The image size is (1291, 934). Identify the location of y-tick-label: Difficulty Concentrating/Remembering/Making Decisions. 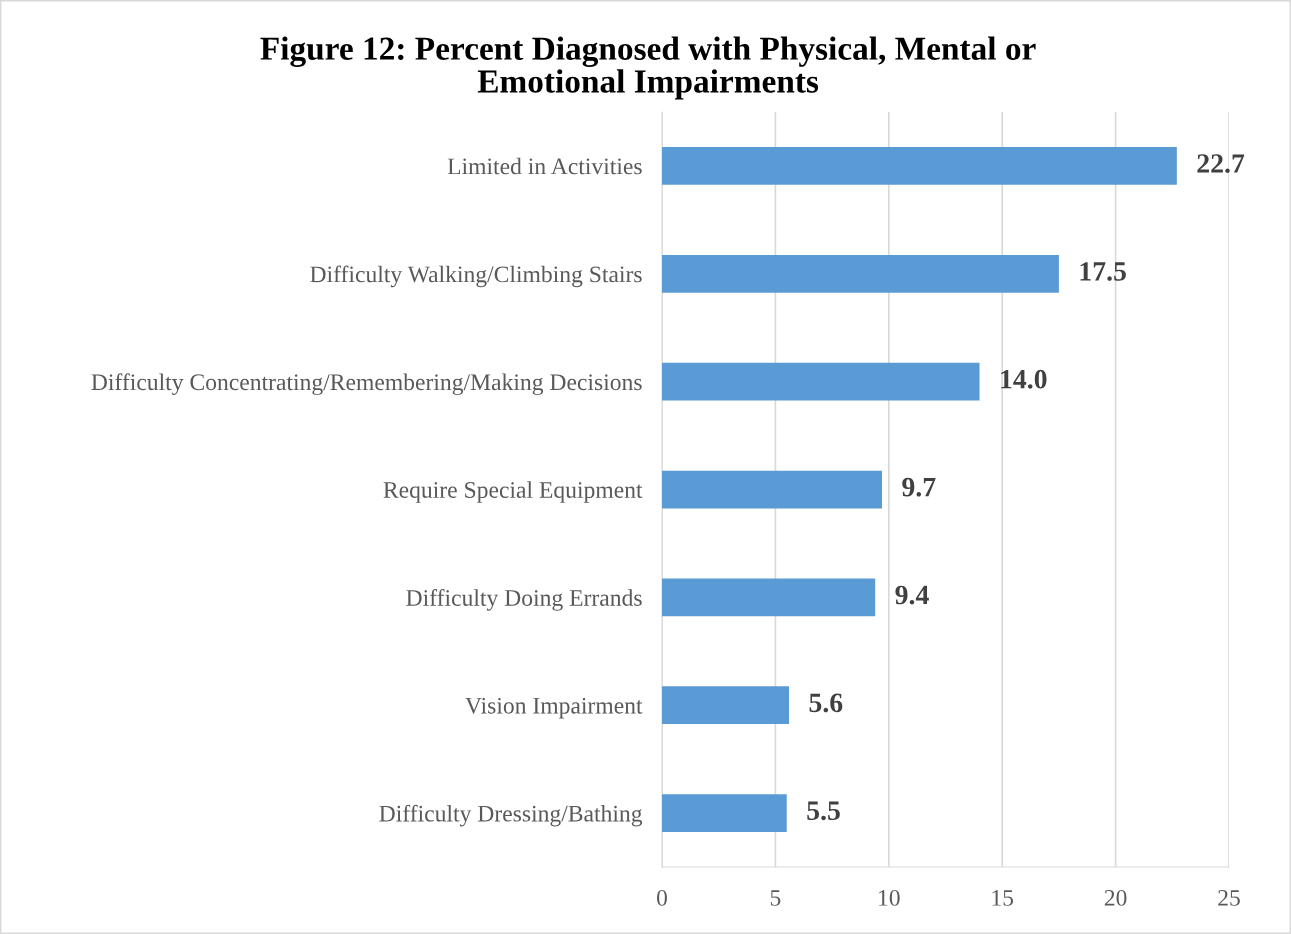
(366, 384).